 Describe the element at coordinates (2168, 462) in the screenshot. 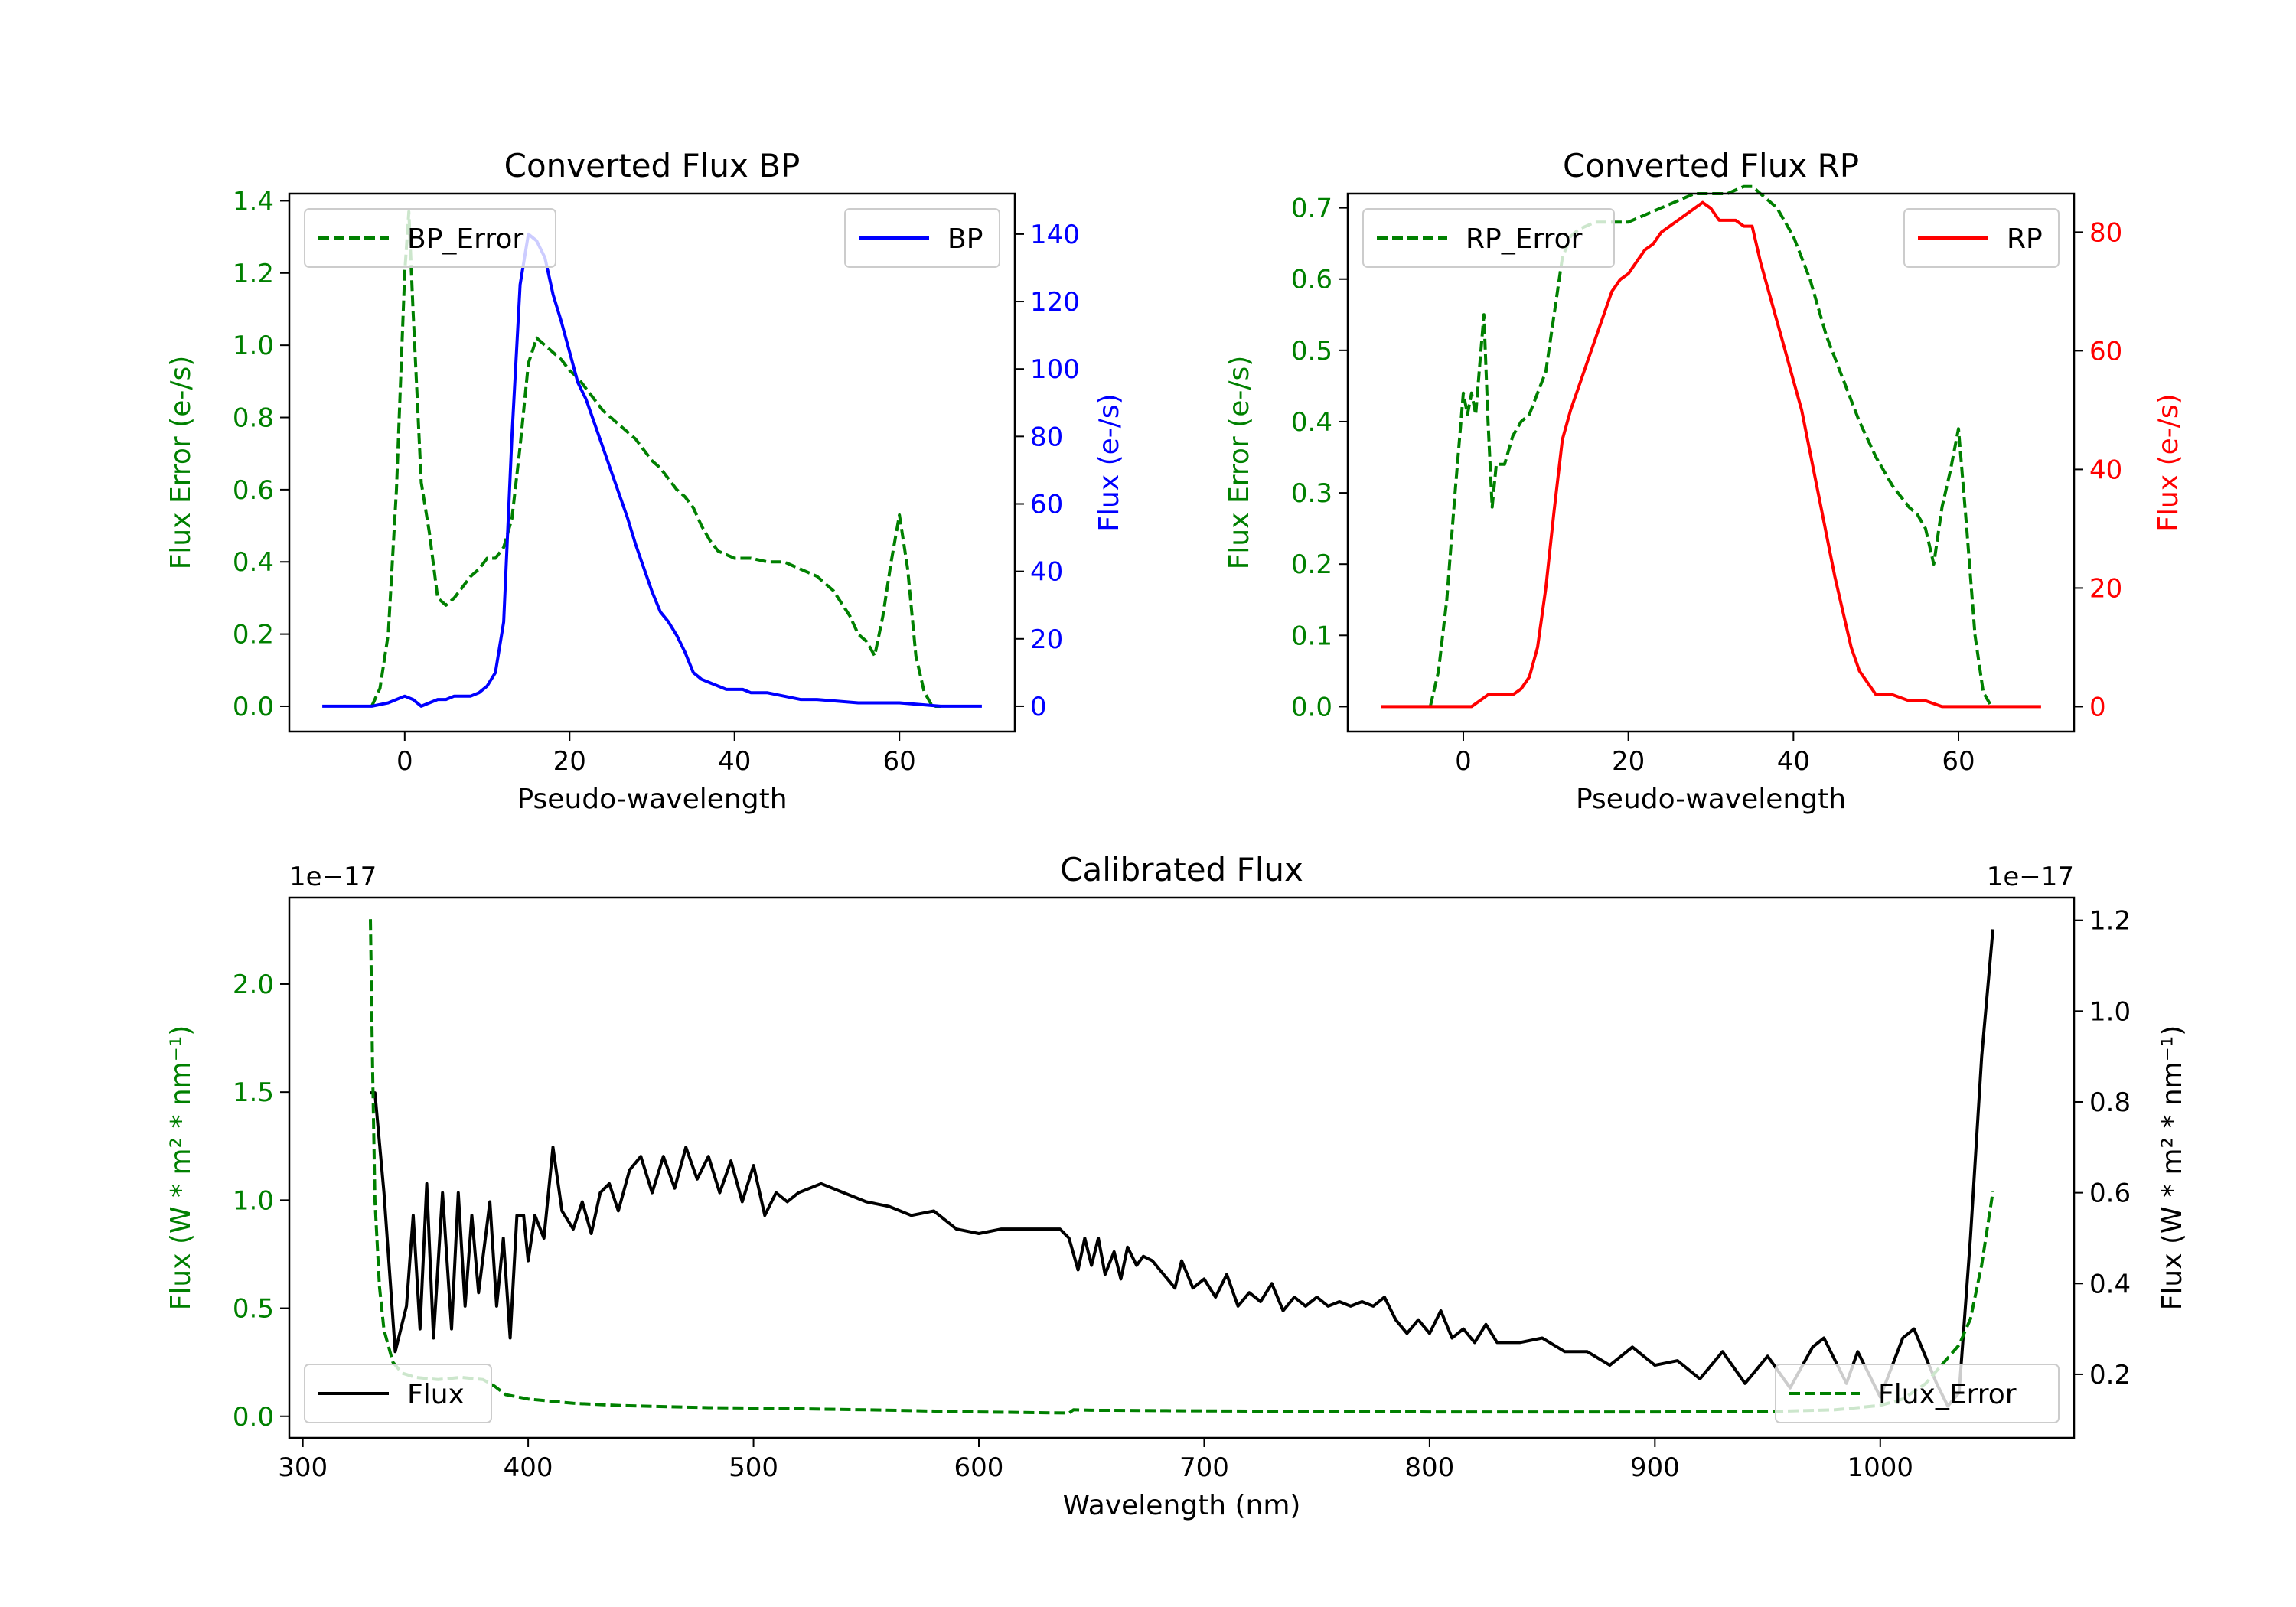

I see `rp-ylabel-right: Flux (e-/s)` at that location.